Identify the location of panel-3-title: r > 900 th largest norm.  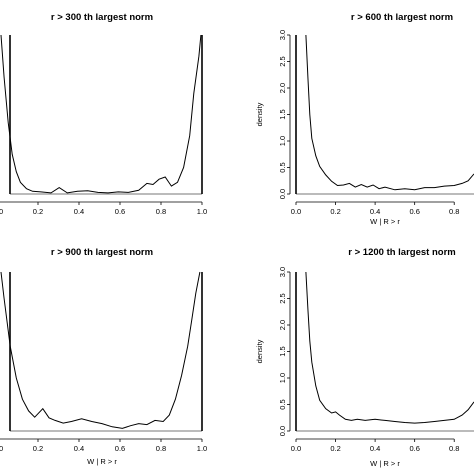
(102, 252).